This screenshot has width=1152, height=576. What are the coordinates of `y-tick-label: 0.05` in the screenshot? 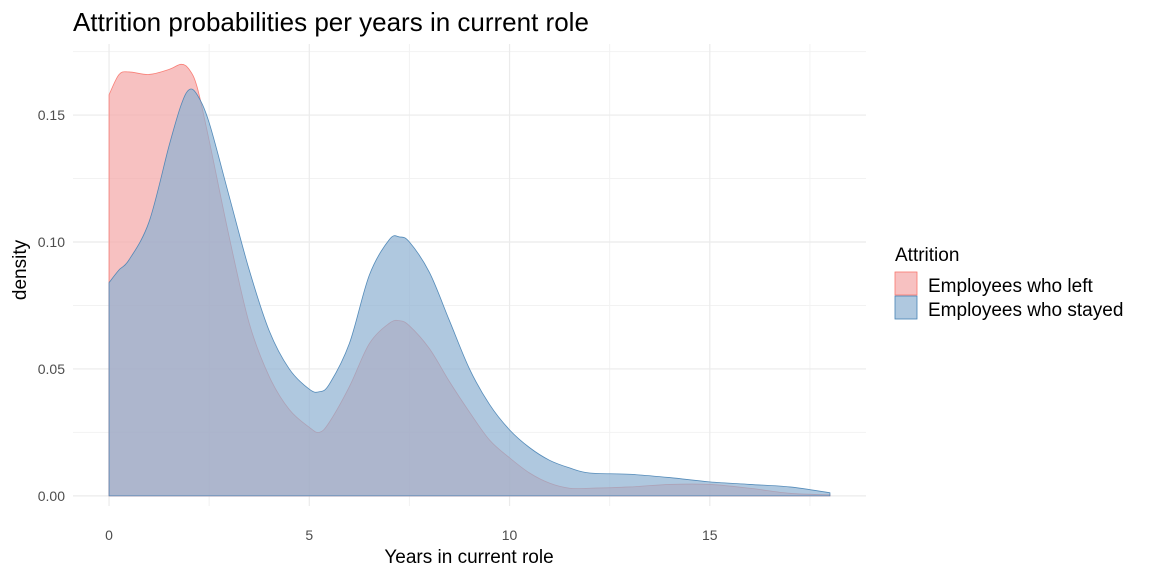 It's located at (51, 369).